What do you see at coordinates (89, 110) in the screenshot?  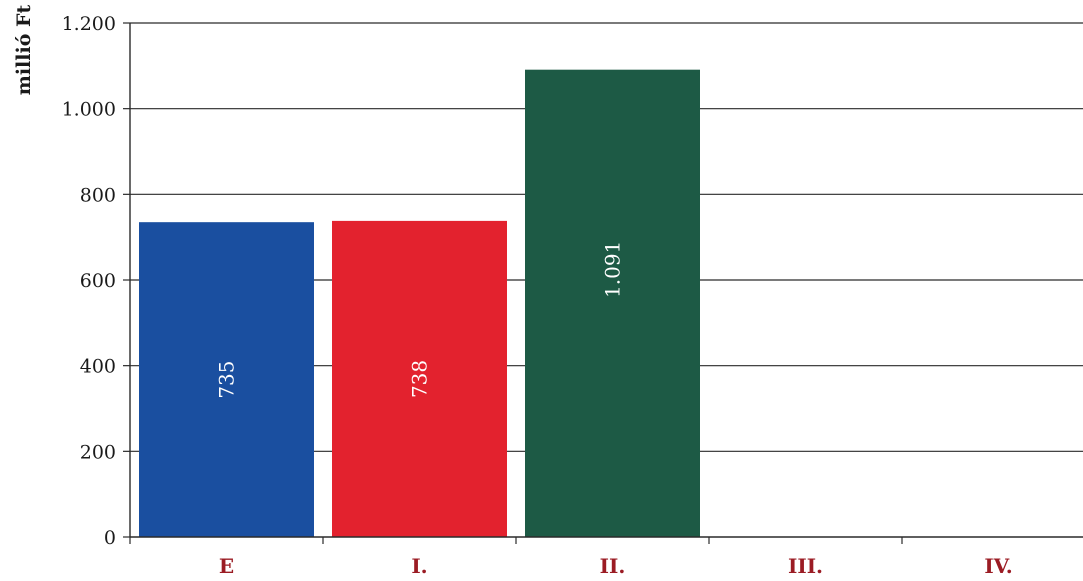 I see `y-tick-label: 1.000` at bounding box center [89, 110].